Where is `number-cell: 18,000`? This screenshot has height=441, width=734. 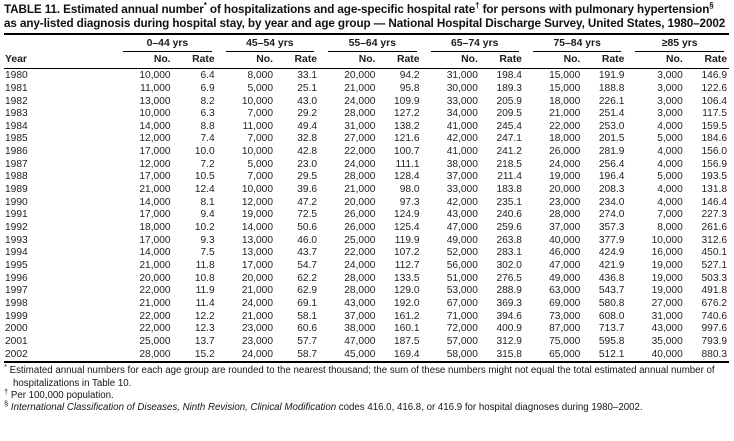 number-cell: 18,000 is located at coordinates (565, 139).